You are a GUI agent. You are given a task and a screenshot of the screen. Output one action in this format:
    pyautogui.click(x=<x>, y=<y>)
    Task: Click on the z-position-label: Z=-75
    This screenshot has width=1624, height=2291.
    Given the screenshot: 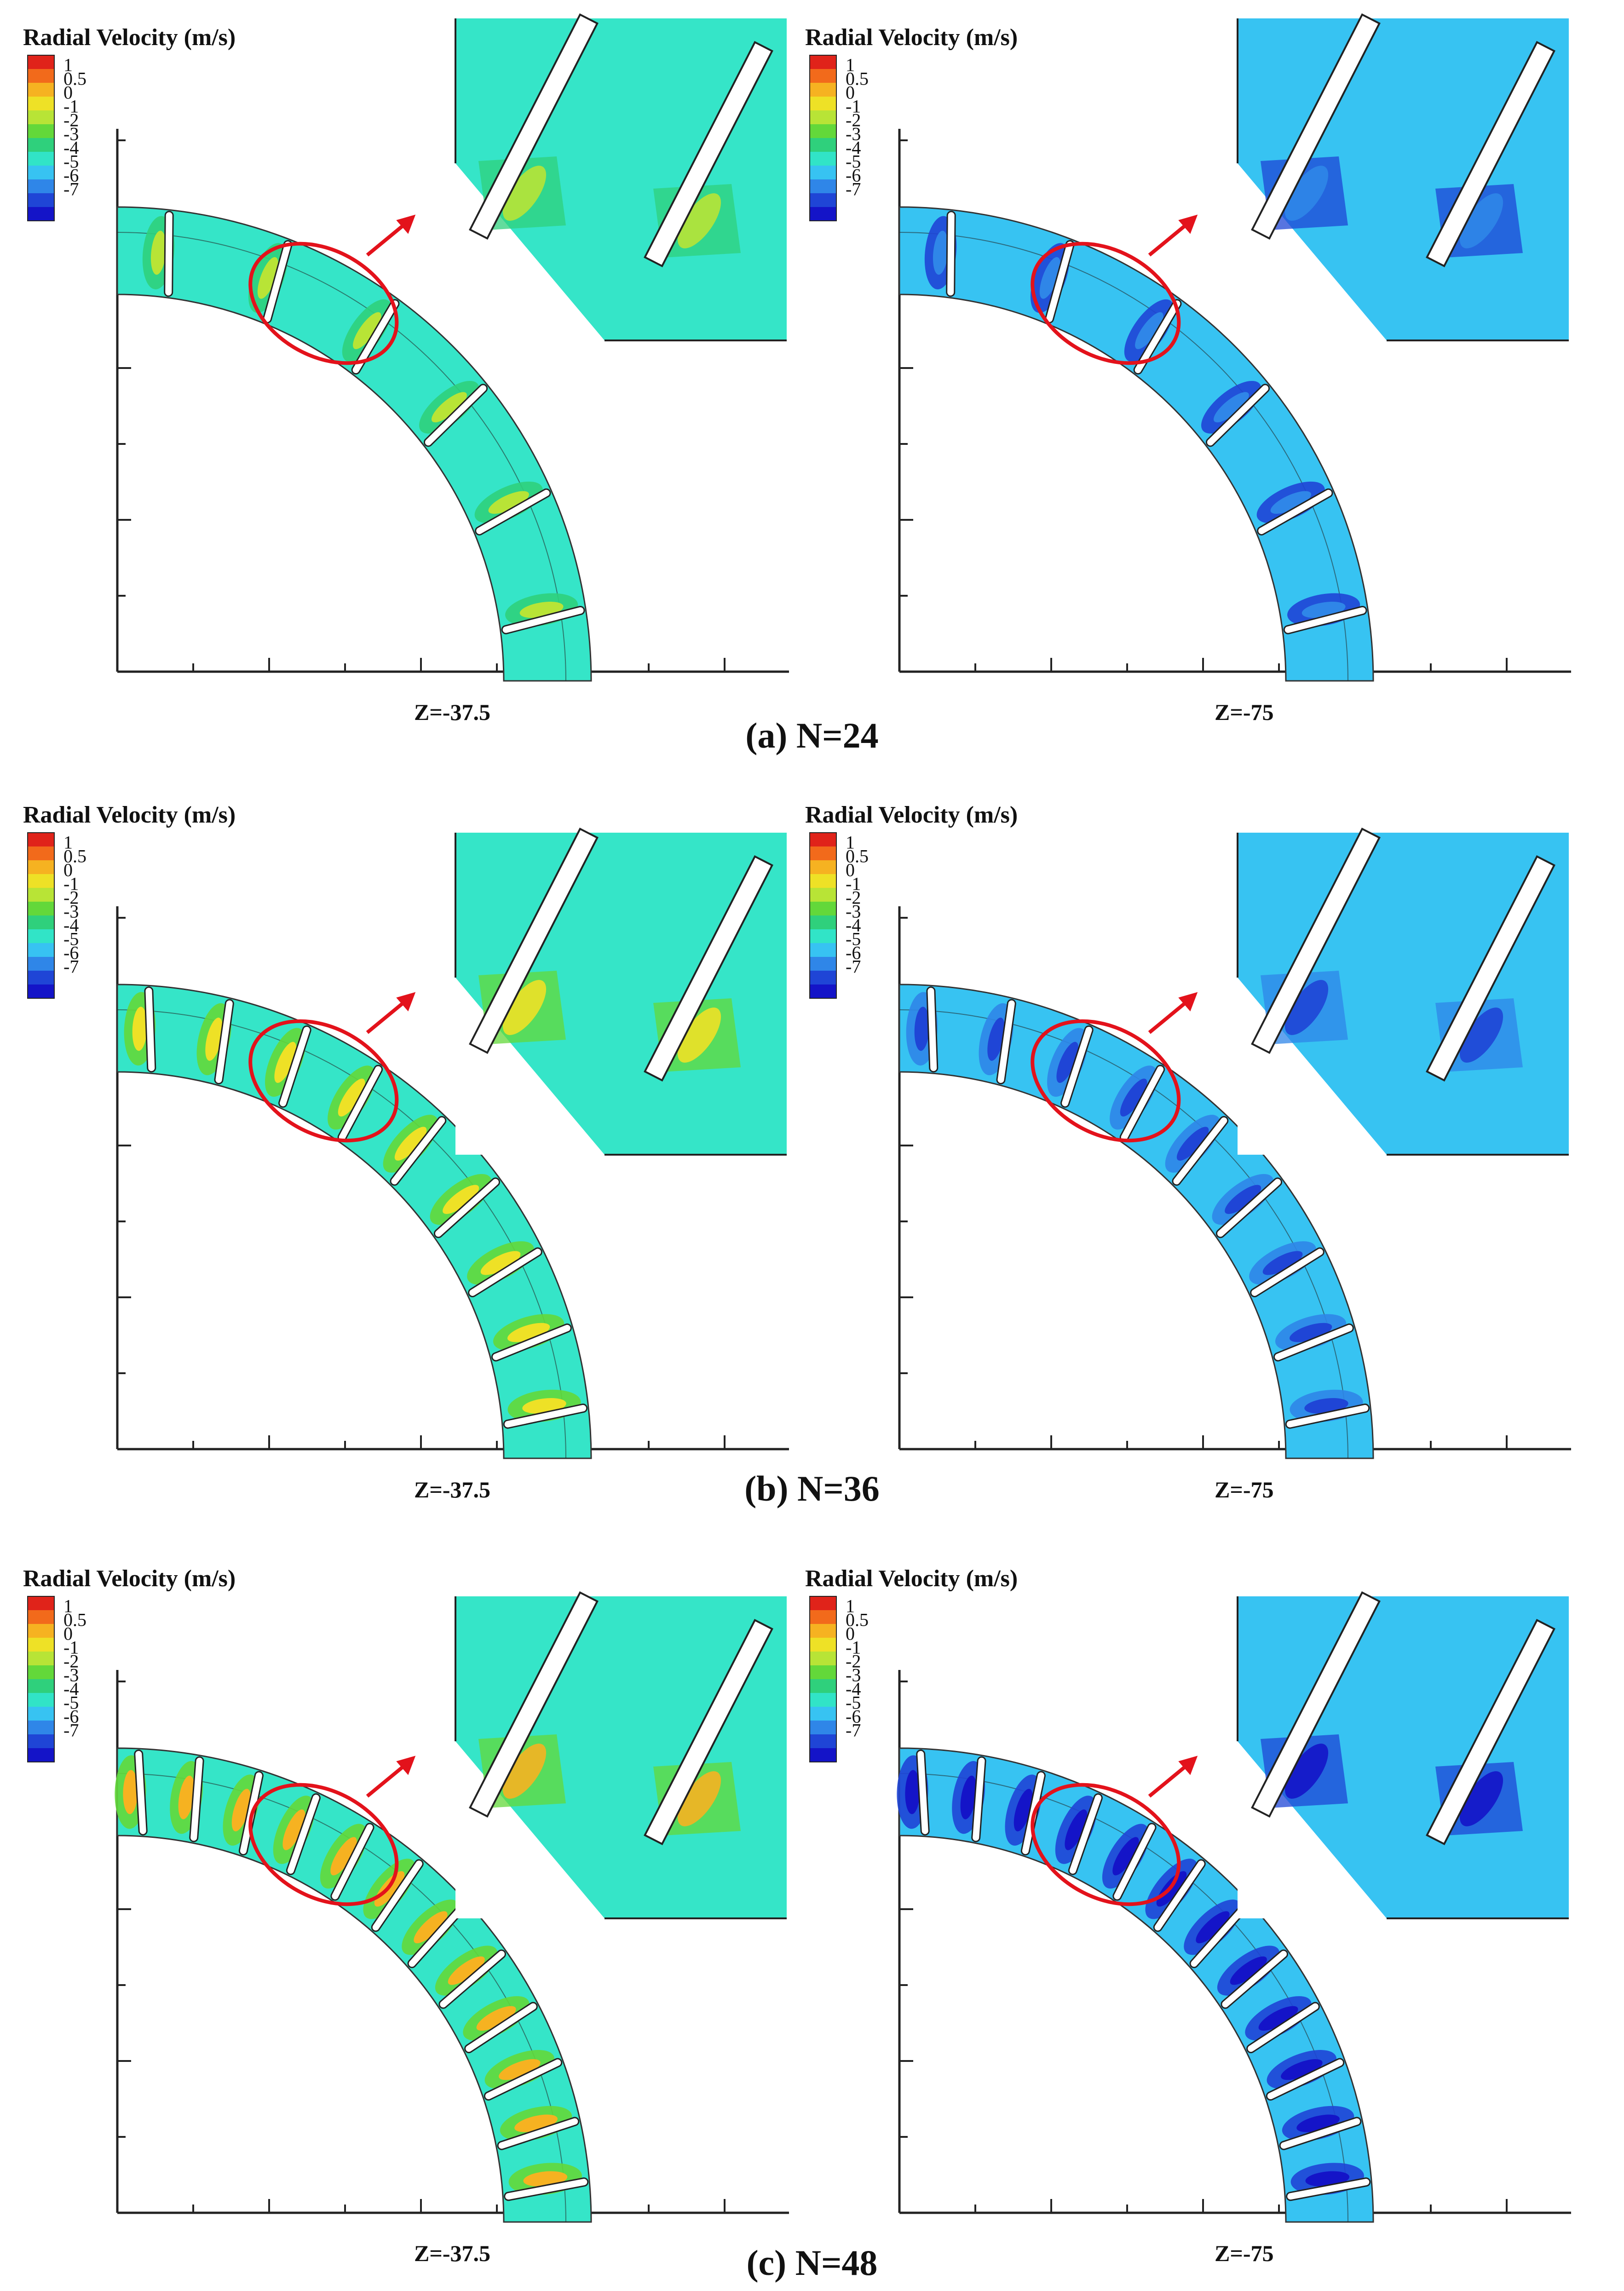 What is the action you would take?
    pyautogui.click(x=1244, y=712)
    